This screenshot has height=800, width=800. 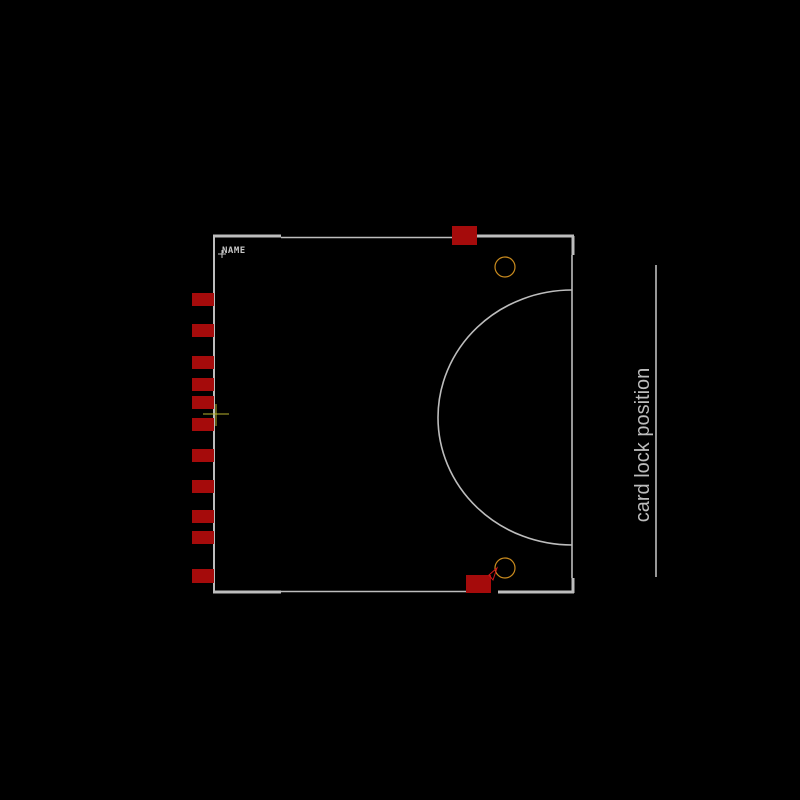 I want to click on name-anchor-cross, so click(x=222, y=254).